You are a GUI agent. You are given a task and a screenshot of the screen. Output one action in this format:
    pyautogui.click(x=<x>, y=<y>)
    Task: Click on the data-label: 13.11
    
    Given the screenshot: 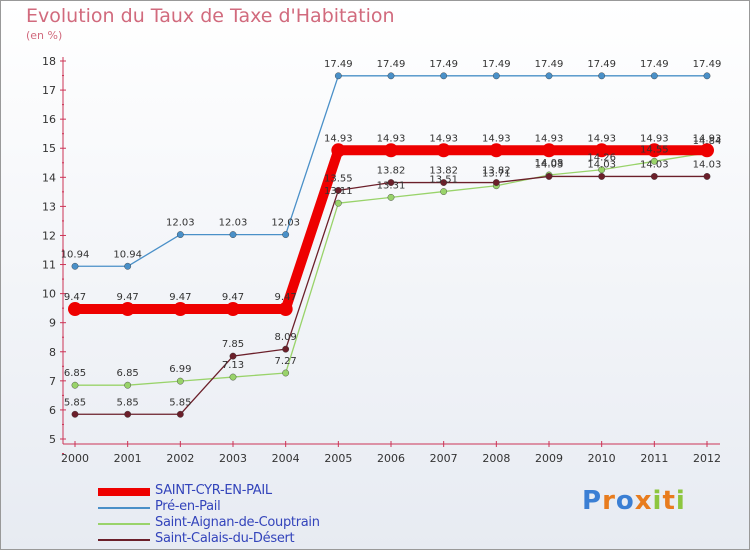 What is the action you would take?
    pyautogui.click(x=338, y=191)
    